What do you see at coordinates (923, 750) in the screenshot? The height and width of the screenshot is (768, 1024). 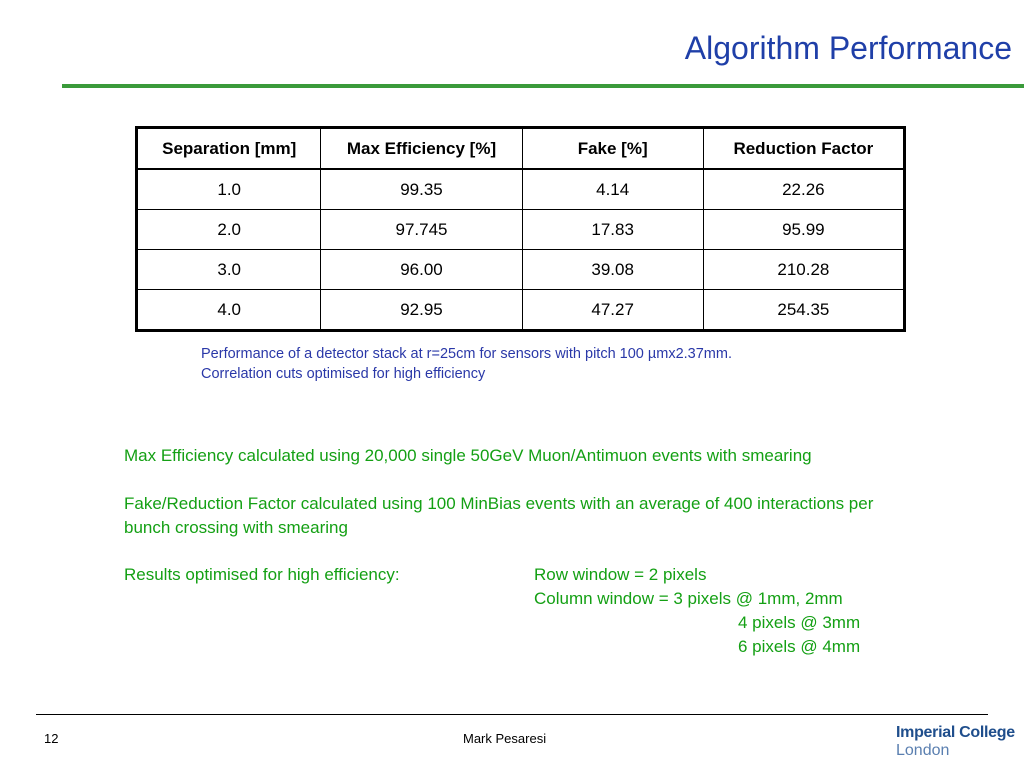 I see `logo-line-secondary: London` at bounding box center [923, 750].